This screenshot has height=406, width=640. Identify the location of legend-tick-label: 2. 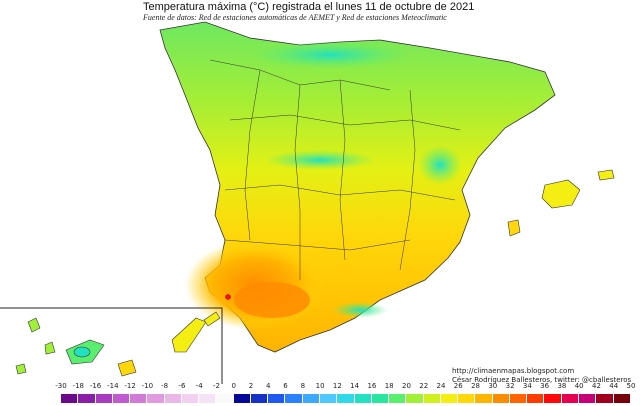
(251, 386).